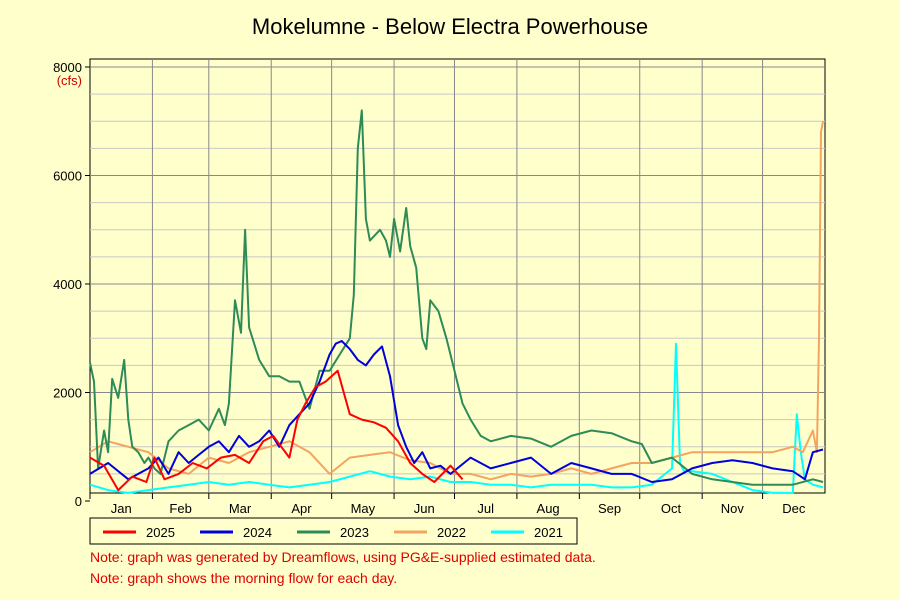 This screenshot has width=900, height=600. What do you see at coordinates (363, 508) in the screenshot?
I see `x-tick-label: May` at bounding box center [363, 508].